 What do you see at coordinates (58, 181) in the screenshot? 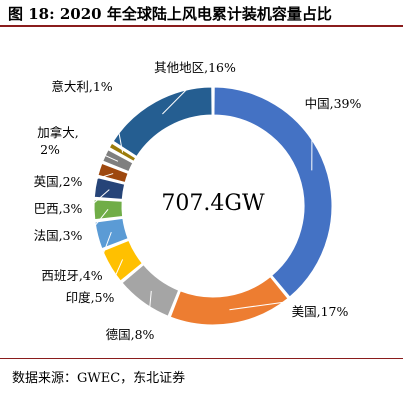
I see `slice-label-8: 英国,2%` at bounding box center [58, 181].